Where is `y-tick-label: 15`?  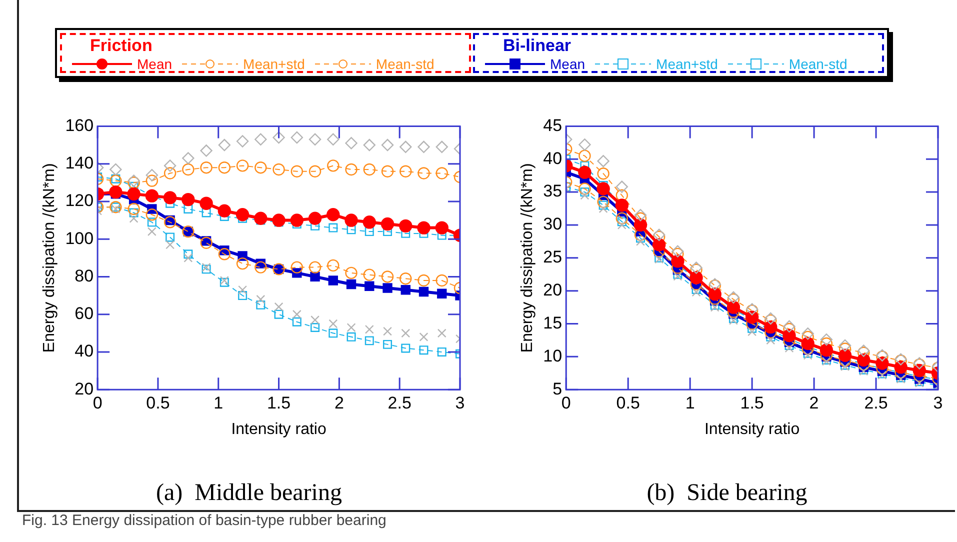 y-tick-label: 15 is located at coordinates (552, 322).